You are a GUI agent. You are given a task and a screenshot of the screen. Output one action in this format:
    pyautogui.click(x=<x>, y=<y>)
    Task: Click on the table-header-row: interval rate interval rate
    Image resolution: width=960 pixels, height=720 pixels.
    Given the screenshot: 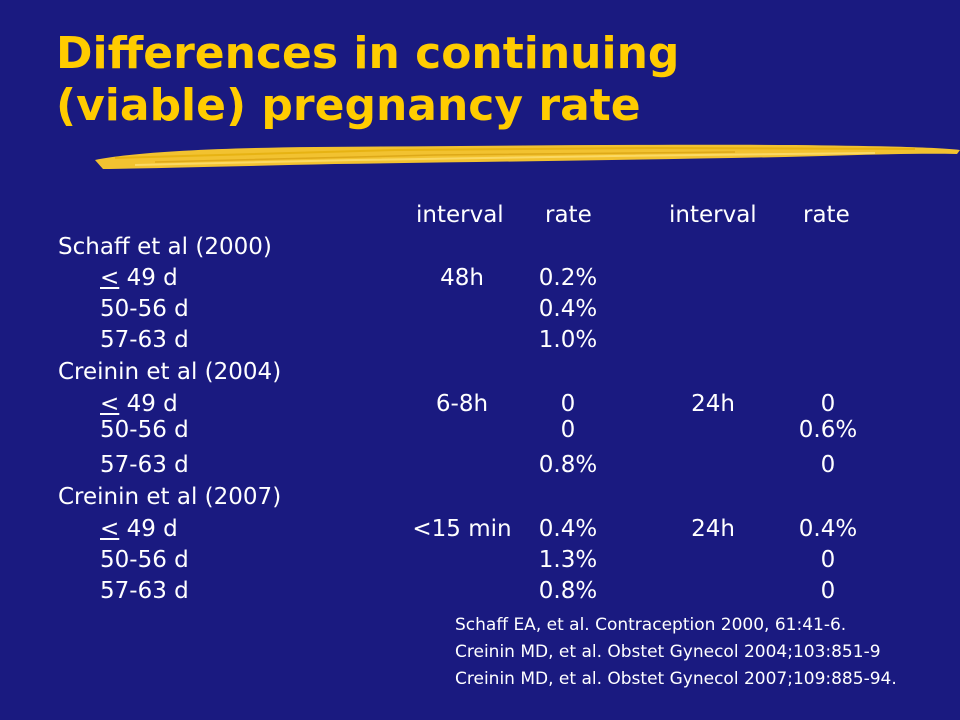 What is the action you would take?
    pyautogui.click(x=480, y=215)
    